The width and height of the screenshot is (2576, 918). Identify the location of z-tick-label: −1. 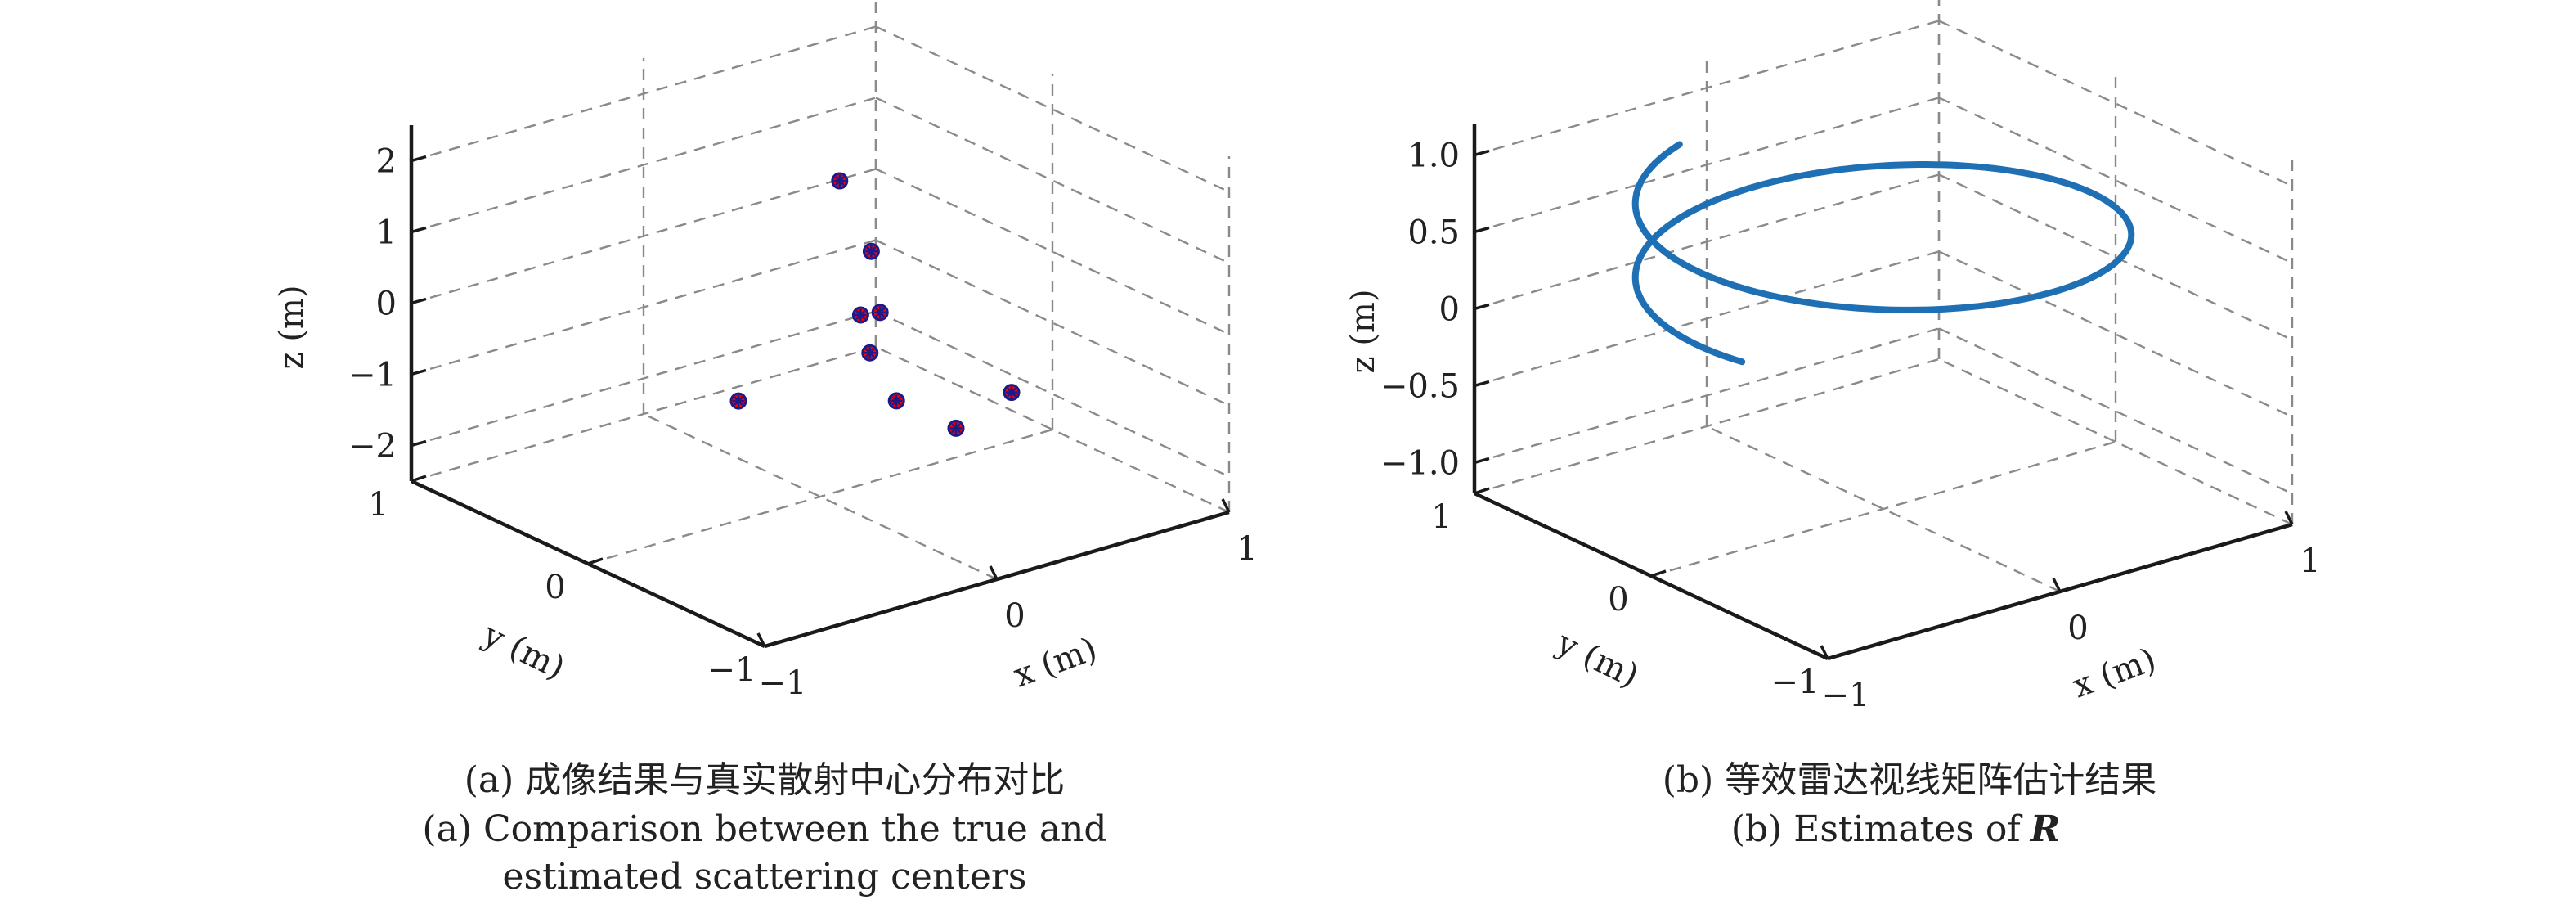
(373, 376).